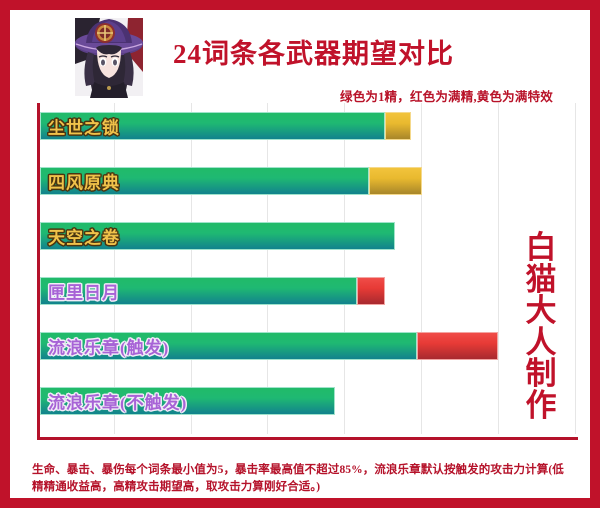 The image size is (600, 508). Describe the element at coordinates (84, 183) in the screenshot. I see `bar-label: 四风原典` at that location.